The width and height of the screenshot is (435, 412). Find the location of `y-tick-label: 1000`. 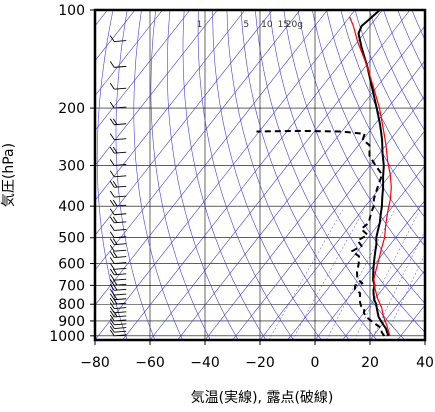

y-tick-label: 1000 is located at coordinates (67, 337).